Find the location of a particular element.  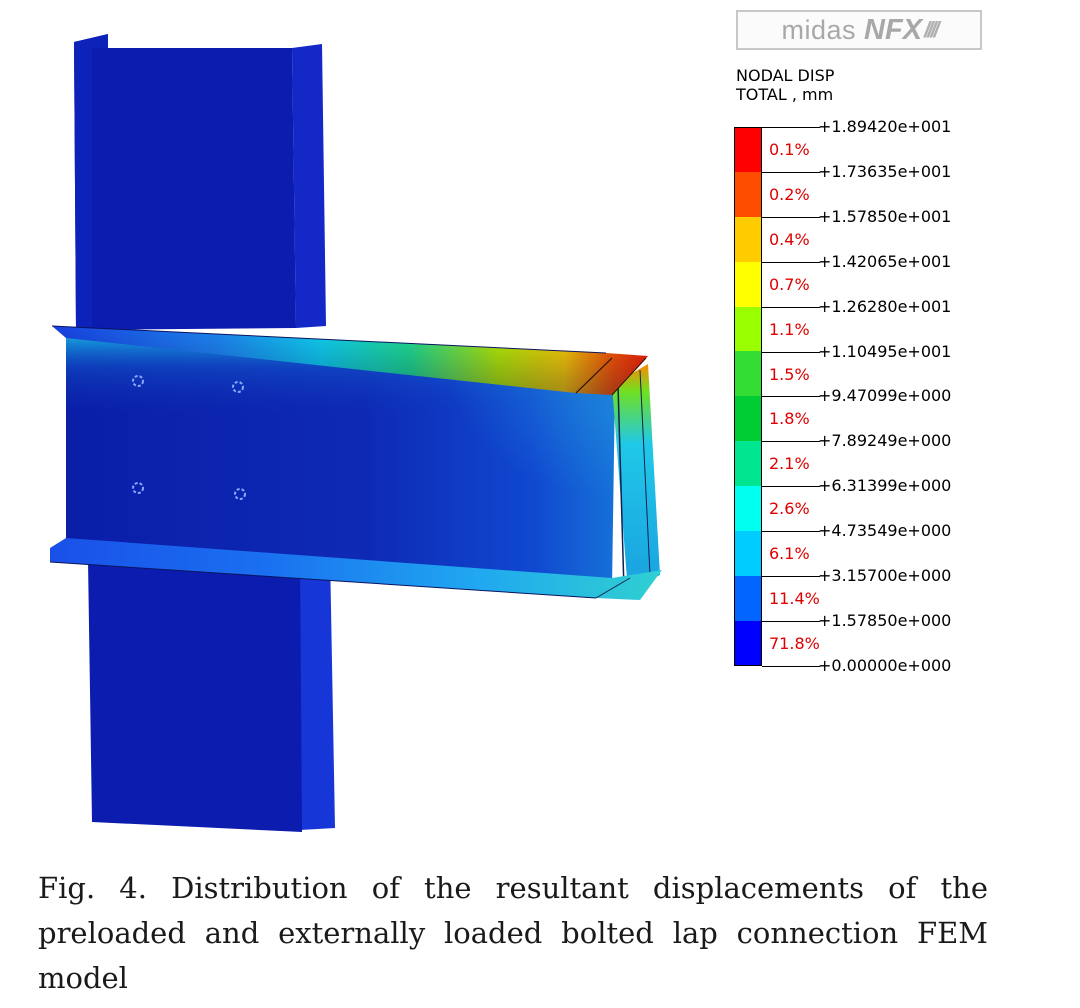

bolts is located at coordinates (189, 437).